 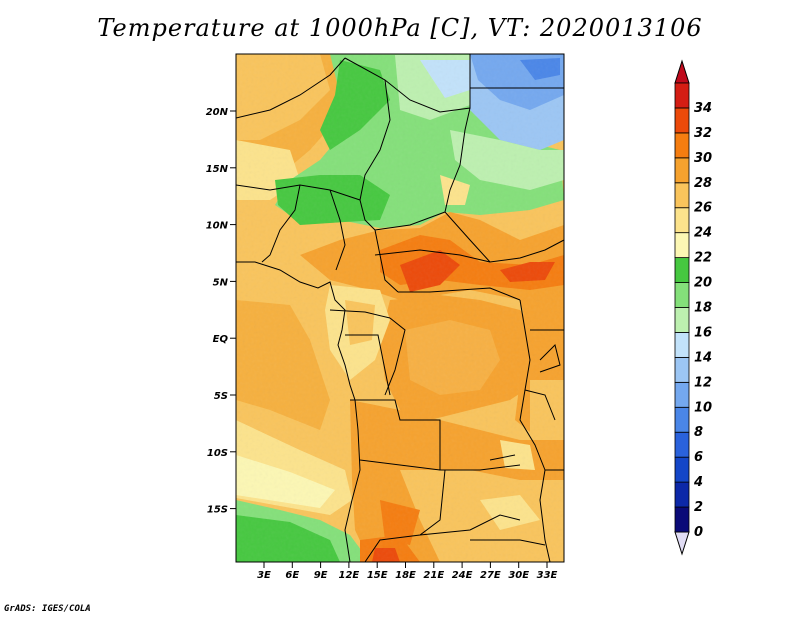 What do you see at coordinates (682, 543) in the screenshot?
I see `colorbar-under-triangle` at bounding box center [682, 543].